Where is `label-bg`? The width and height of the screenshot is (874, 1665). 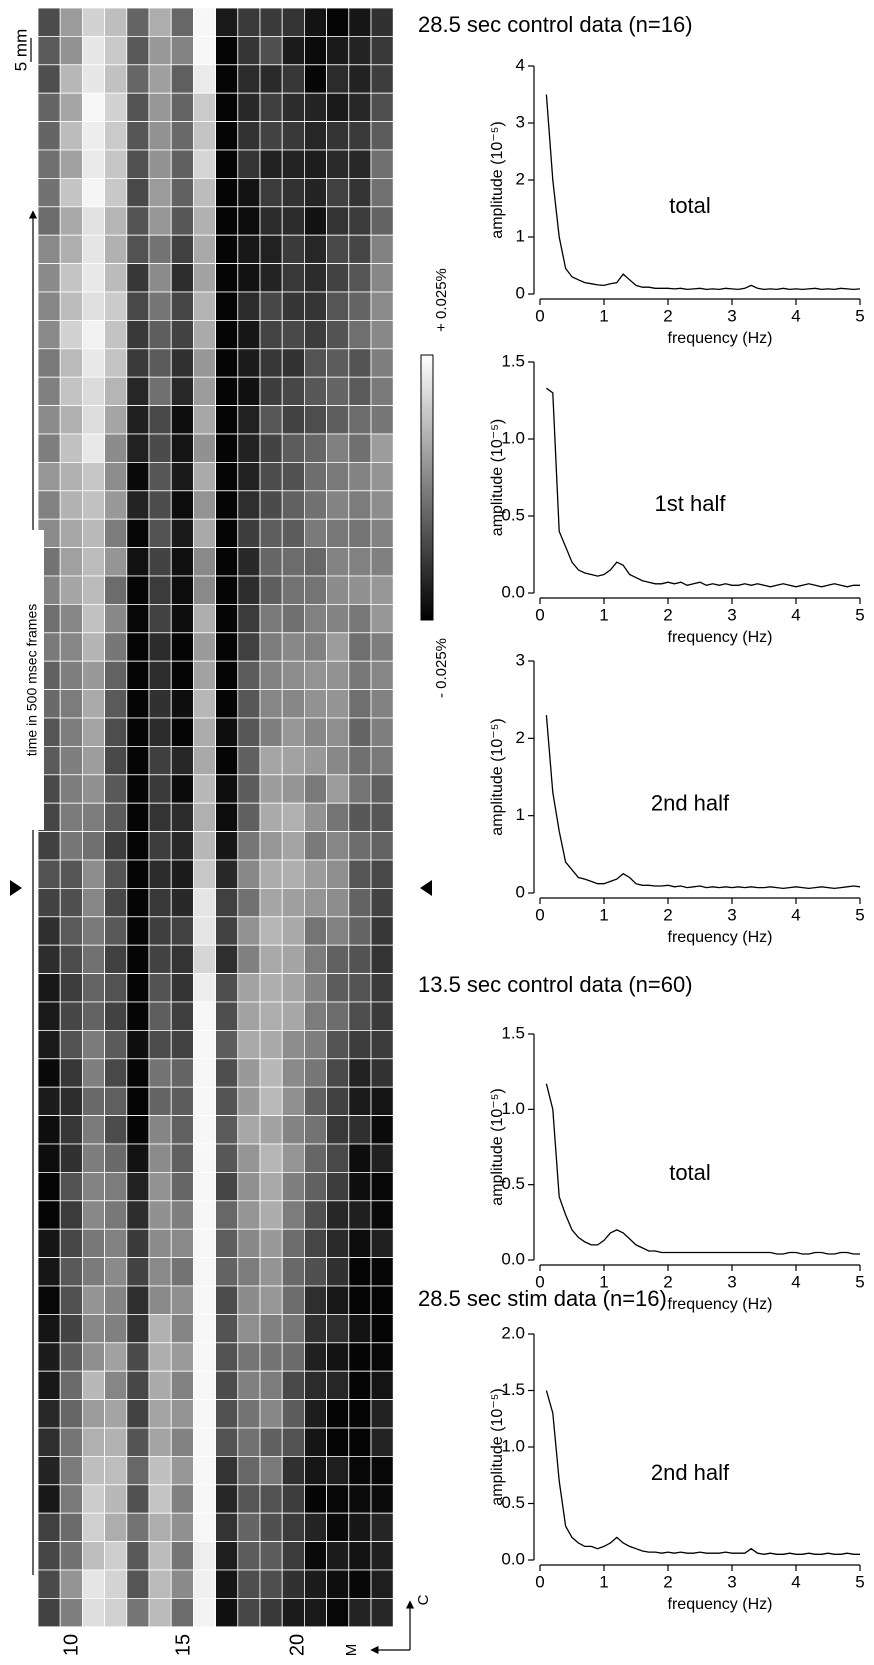 label-bg is located at coordinates (33, 680).